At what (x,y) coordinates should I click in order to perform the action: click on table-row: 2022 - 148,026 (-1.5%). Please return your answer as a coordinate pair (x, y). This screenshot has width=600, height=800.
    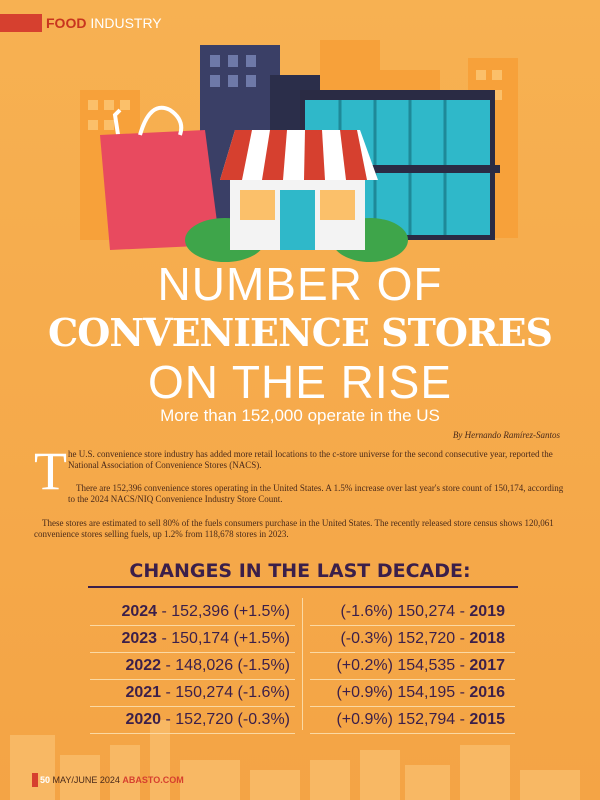
    Looking at the image, I should click on (175, 666).